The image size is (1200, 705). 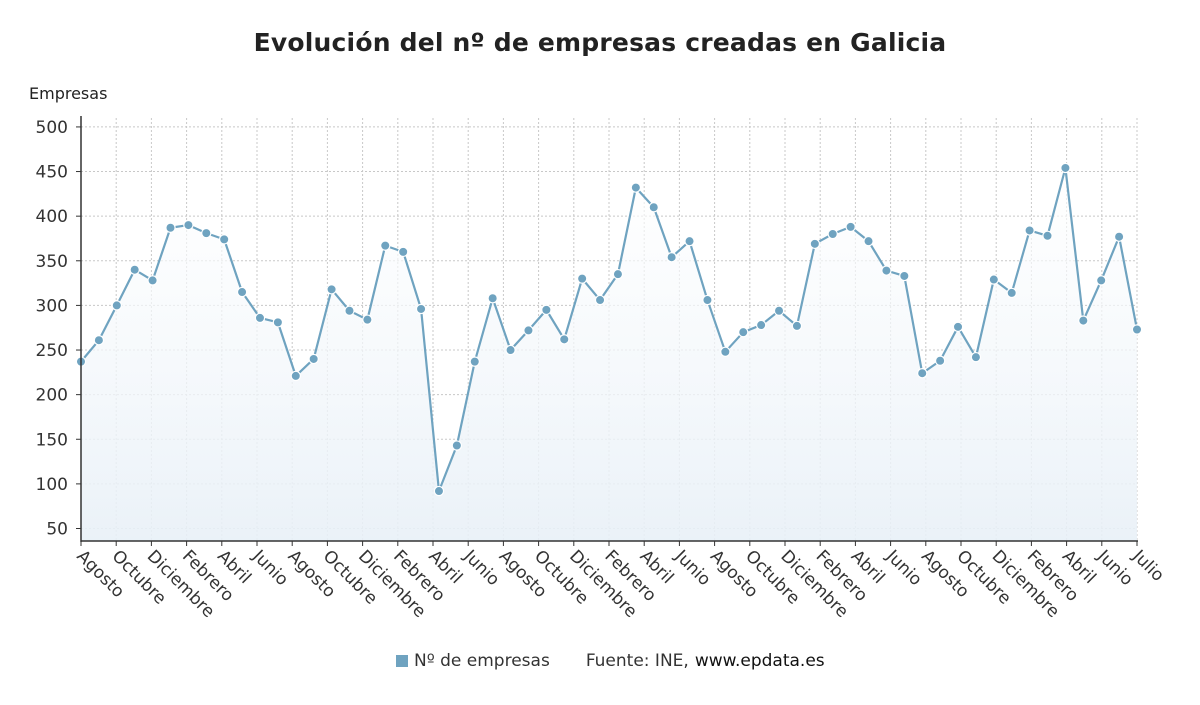 I want to click on y-tick-label: 250, so click(x=52, y=351).